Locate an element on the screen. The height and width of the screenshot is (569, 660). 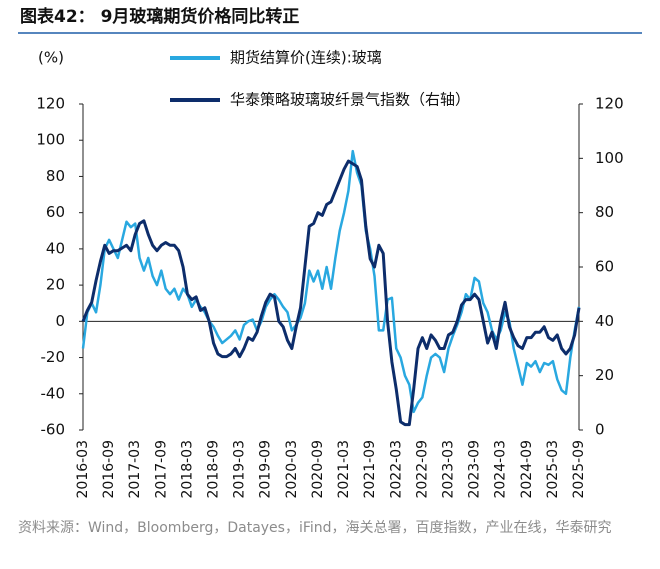
y-tick-label: 0 is located at coordinates (60, 321).